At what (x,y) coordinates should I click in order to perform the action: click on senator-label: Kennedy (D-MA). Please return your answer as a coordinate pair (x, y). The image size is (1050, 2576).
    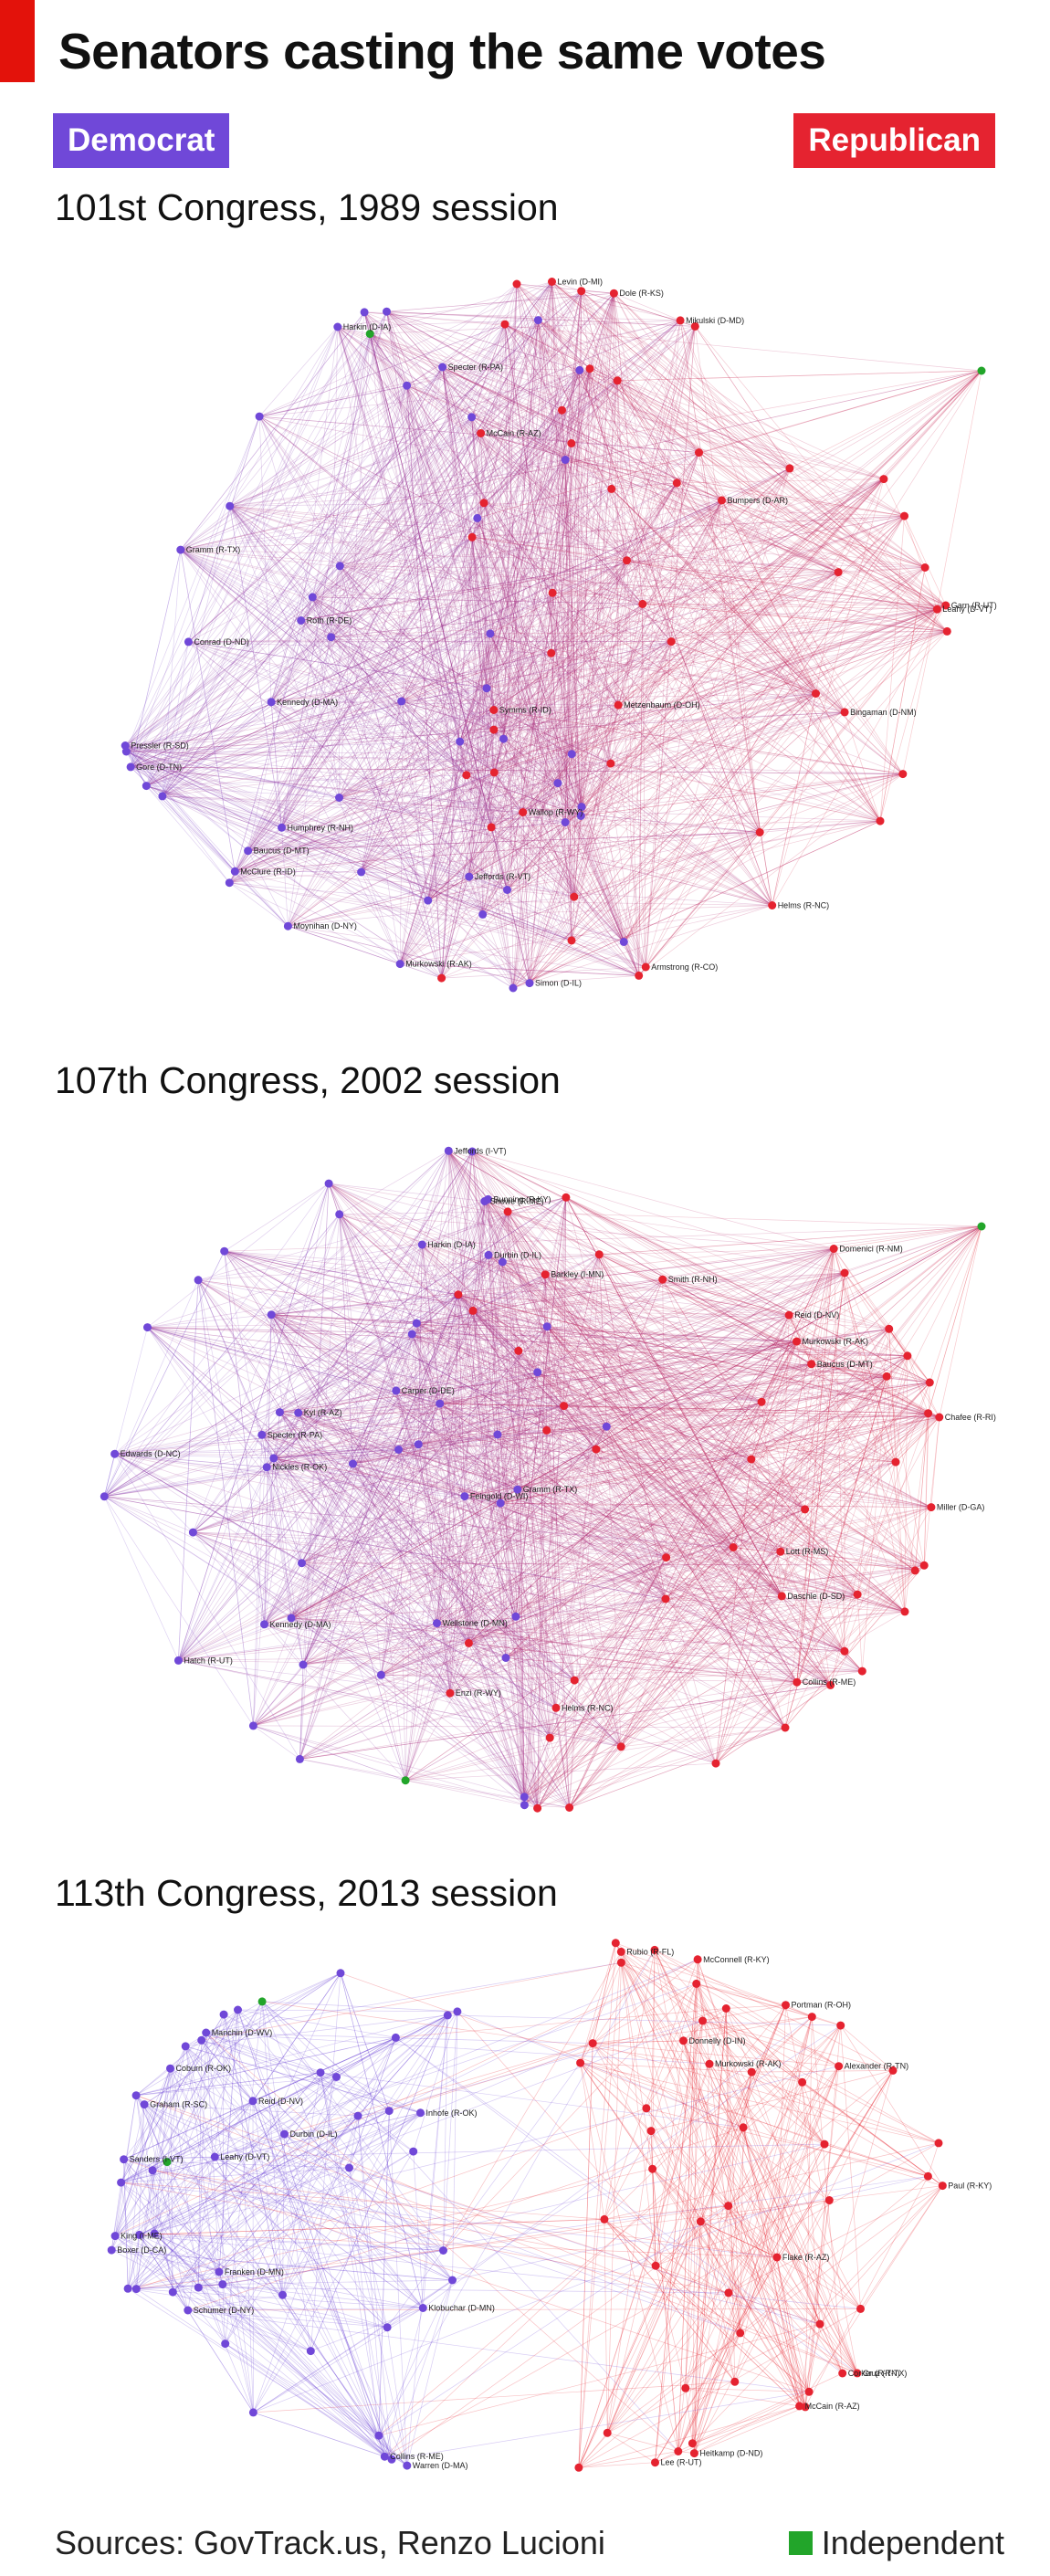
    Looking at the image, I should click on (300, 1624).